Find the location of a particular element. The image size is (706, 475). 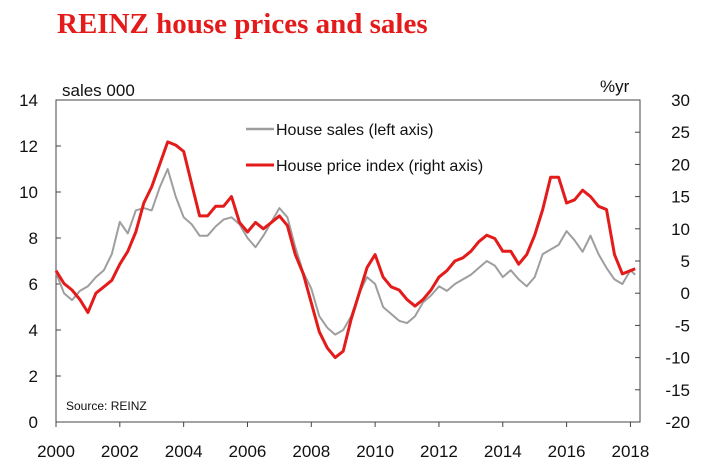

x-tick-label: 2012 is located at coordinates (439, 451).